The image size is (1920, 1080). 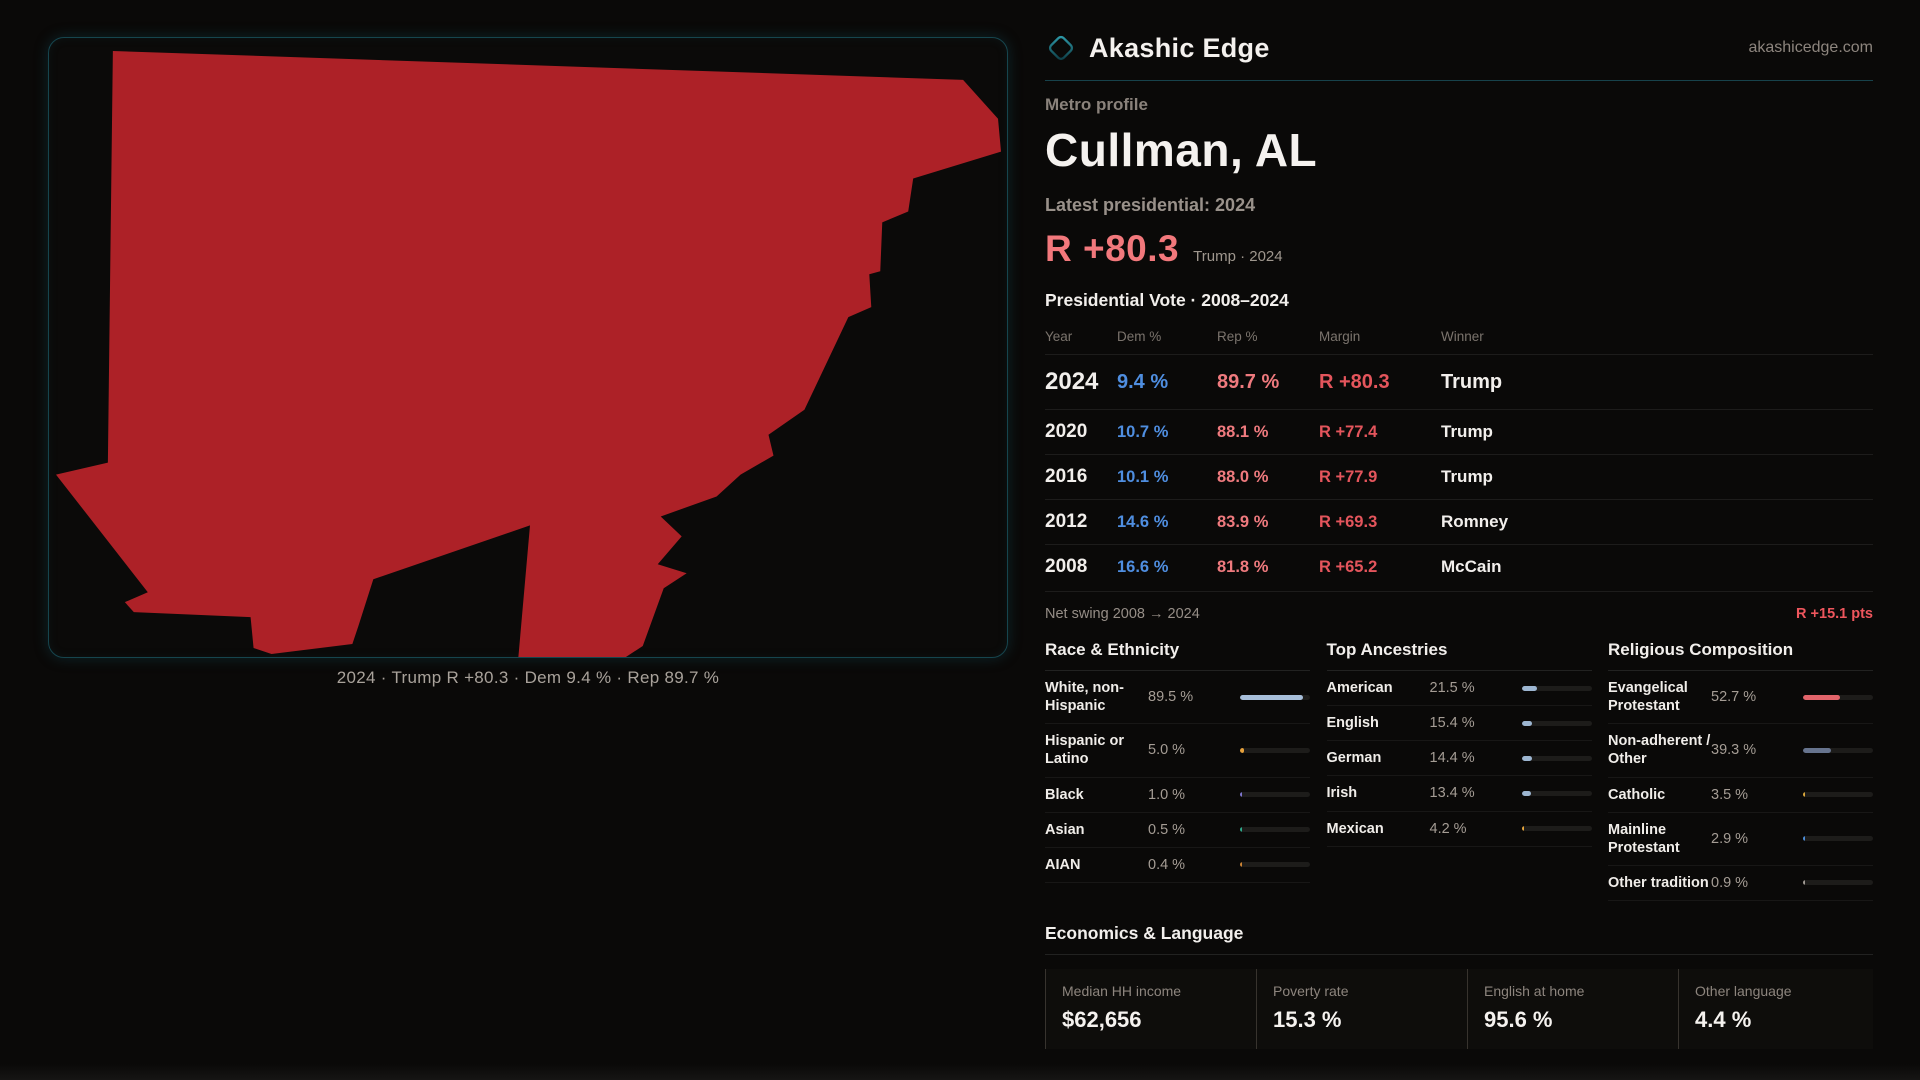 What do you see at coordinates (1740, 655) in the screenshot?
I see `religion-heading: Religious Composition` at bounding box center [1740, 655].